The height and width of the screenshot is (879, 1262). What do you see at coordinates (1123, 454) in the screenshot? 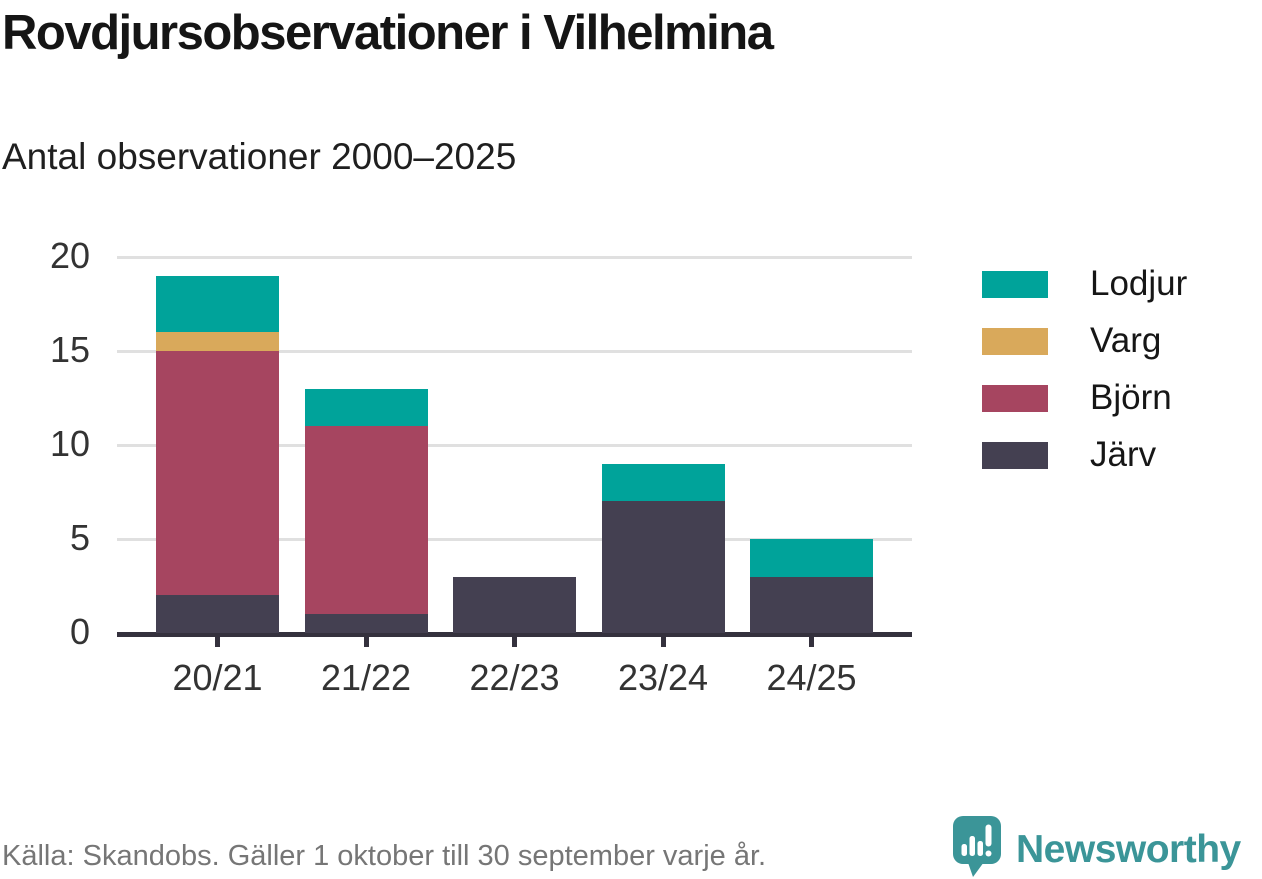
I see `legend-label: Järv` at bounding box center [1123, 454].